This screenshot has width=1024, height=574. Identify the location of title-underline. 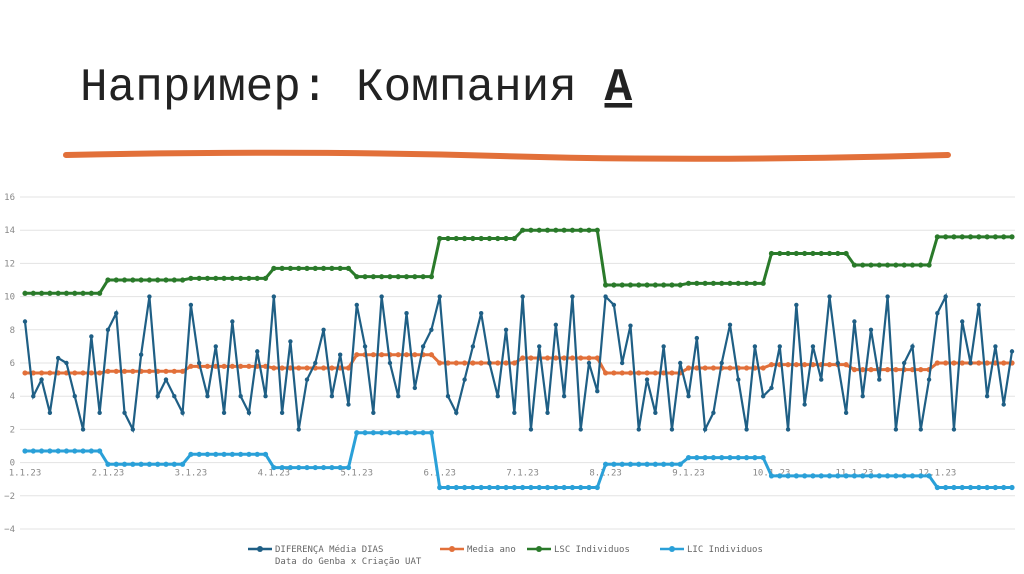
(507, 155).